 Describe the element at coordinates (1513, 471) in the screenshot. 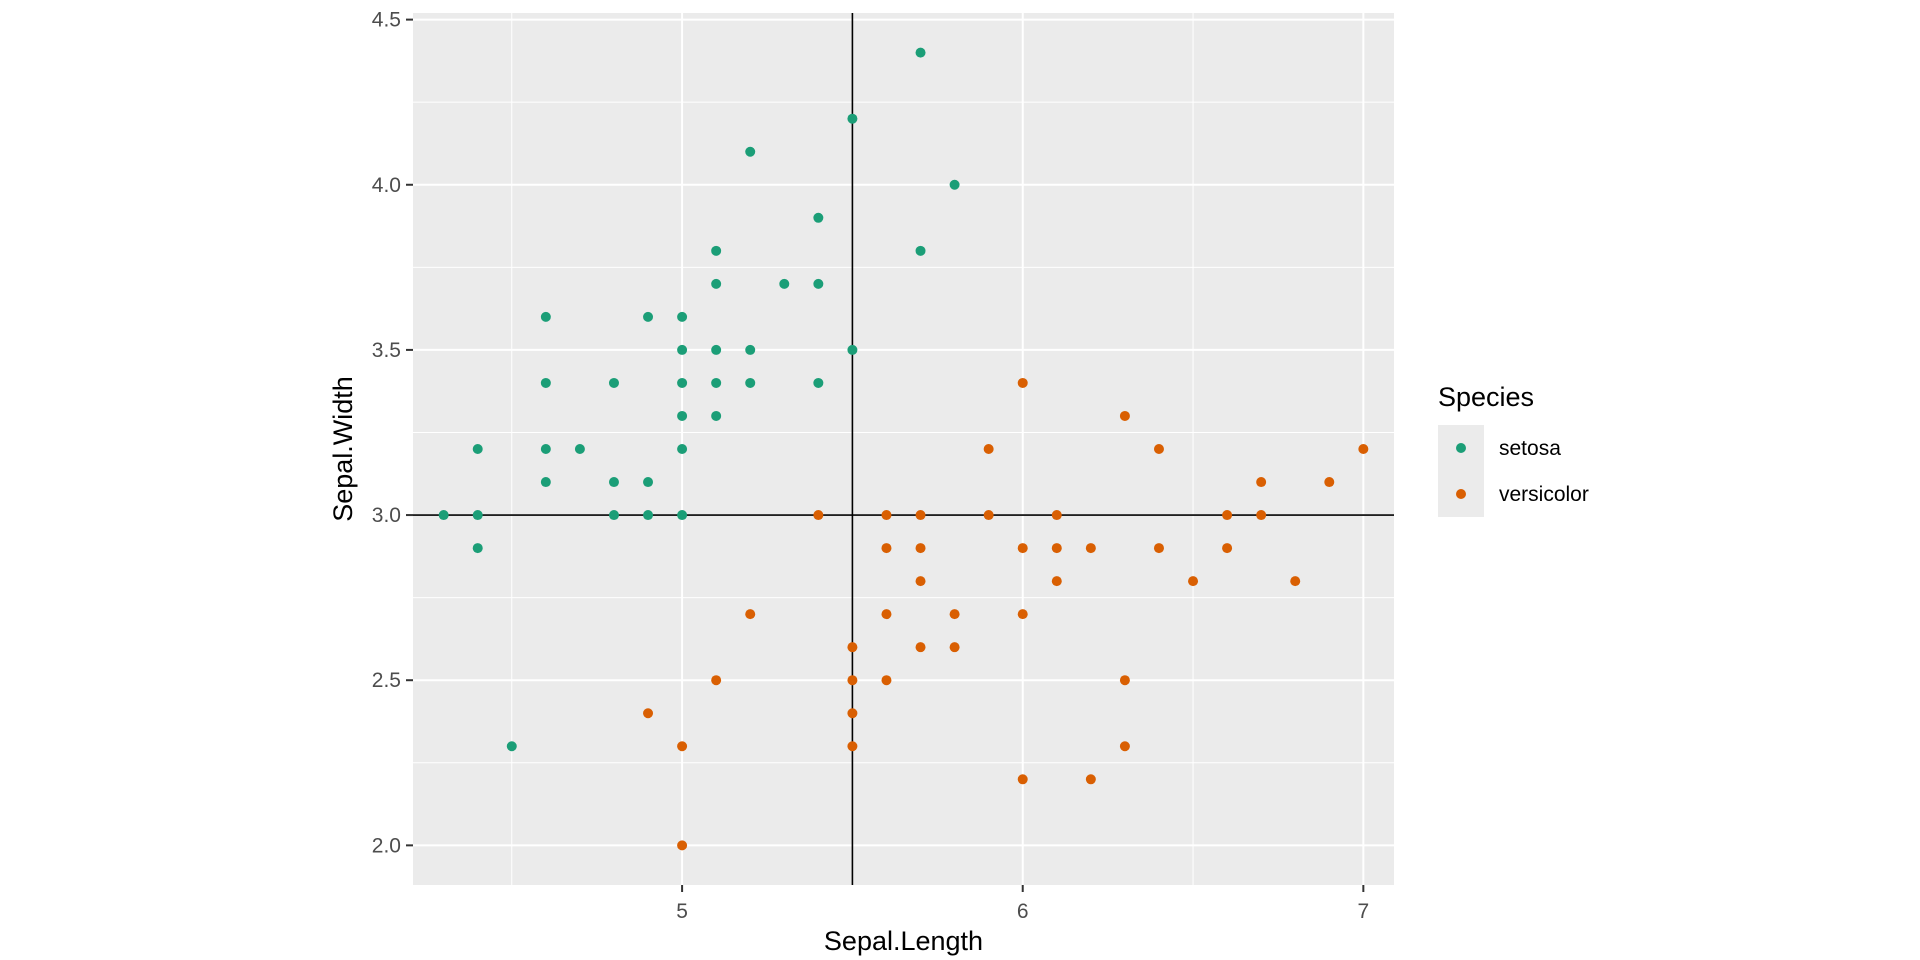

I see `legend-items: setosa versicolor` at that location.